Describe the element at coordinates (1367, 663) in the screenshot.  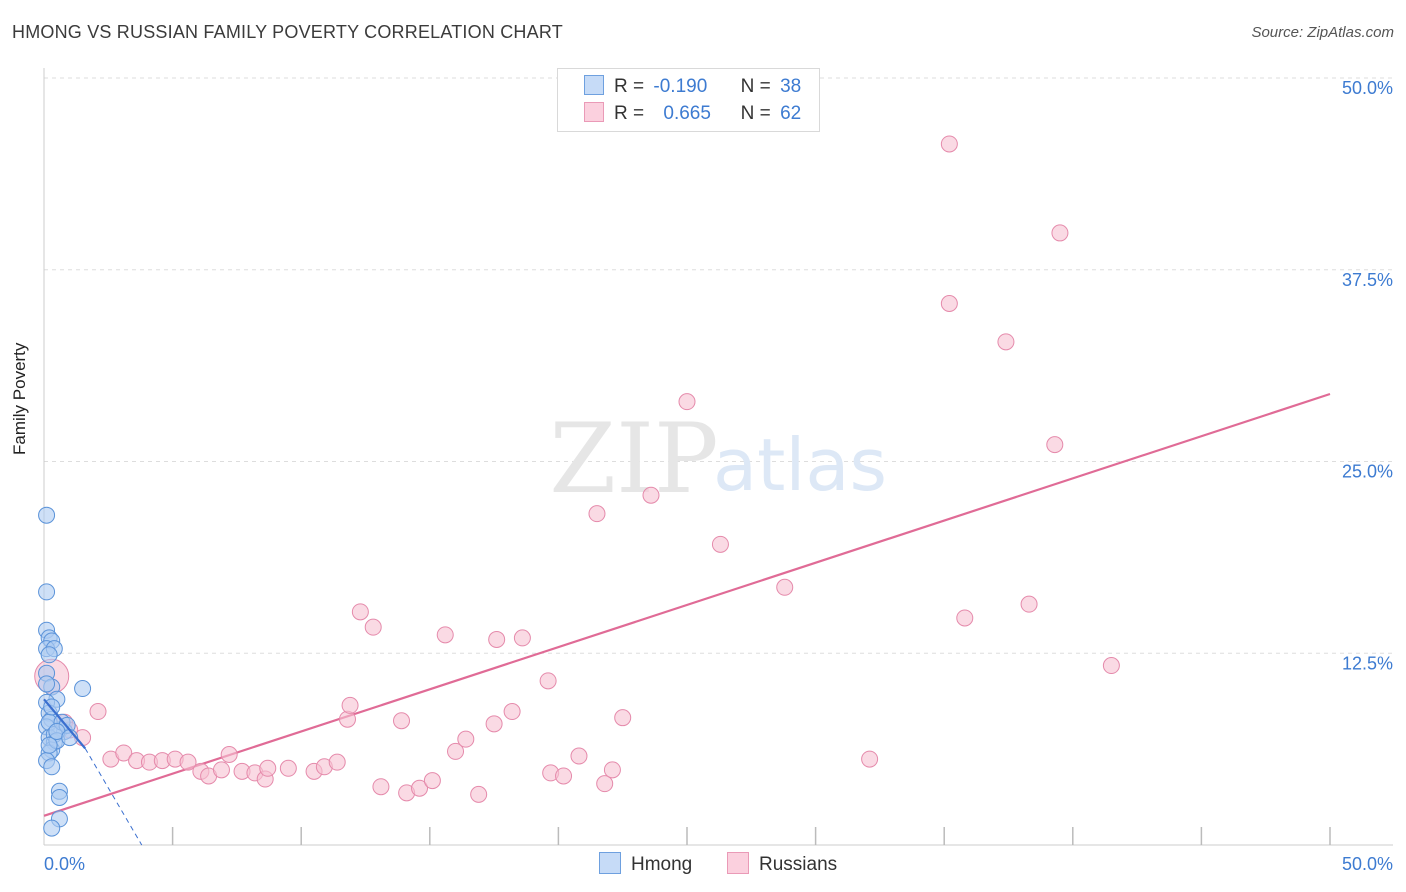
I see `y-tick-label: 12.5%` at that location.